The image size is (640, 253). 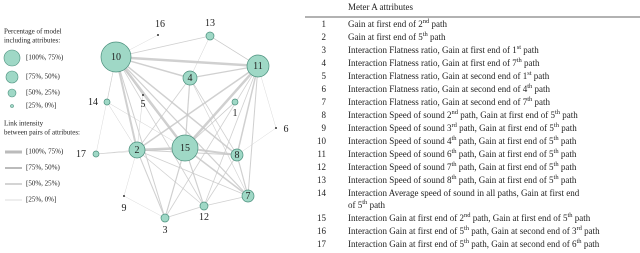 I want to click on superscript: rd, so click(x=580, y=228).